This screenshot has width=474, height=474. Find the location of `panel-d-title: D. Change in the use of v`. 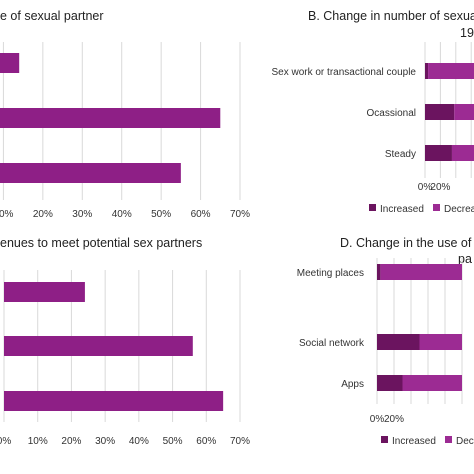

panel-d-title: D. Change in the use of v is located at coordinates (407, 243).